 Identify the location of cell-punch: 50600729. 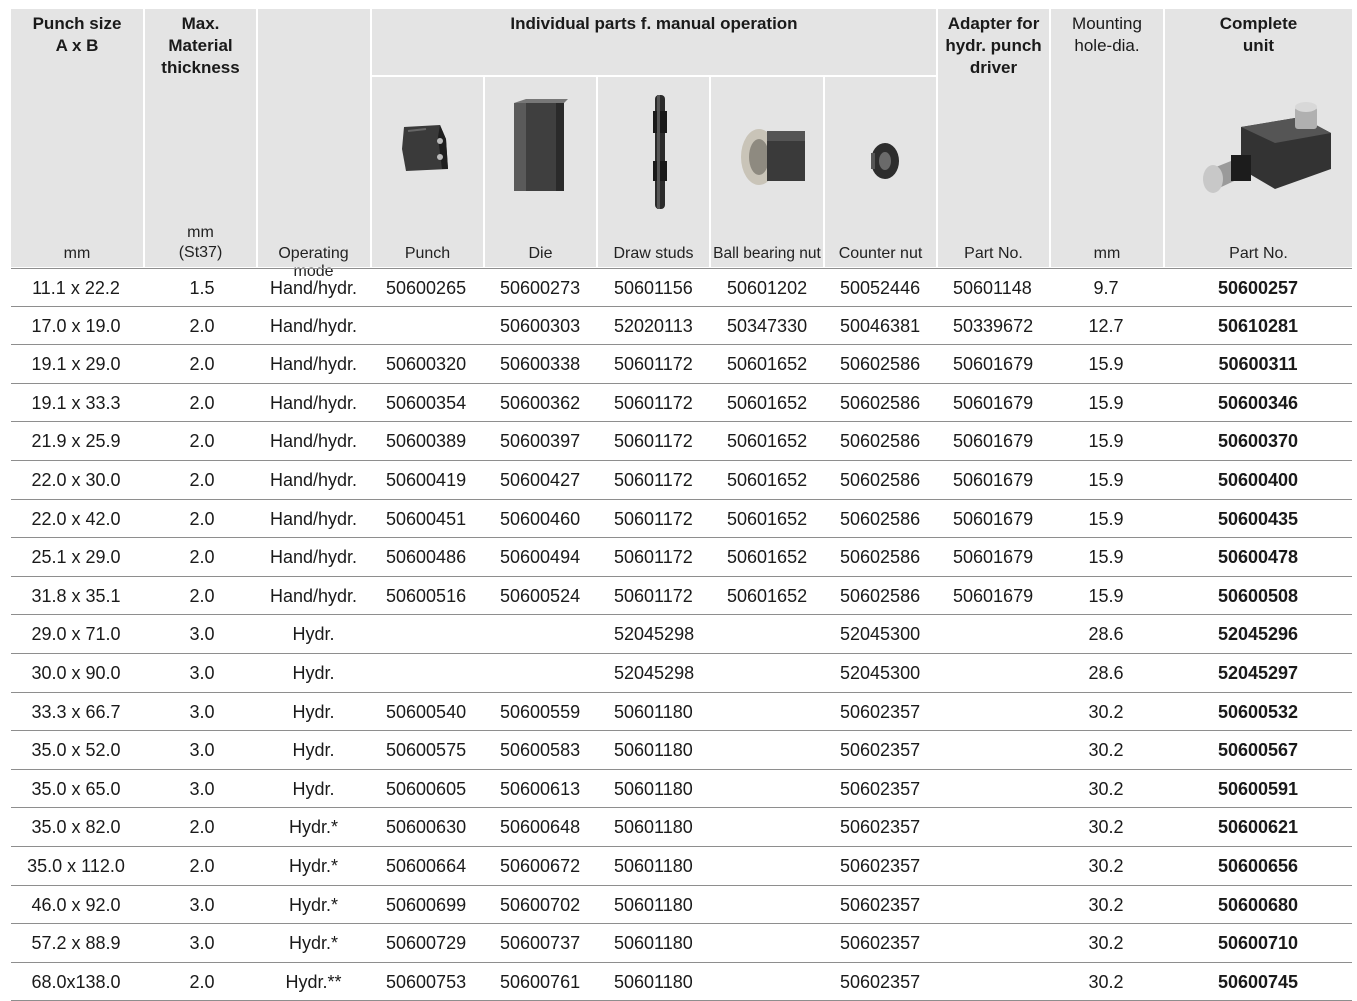
(426, 943).